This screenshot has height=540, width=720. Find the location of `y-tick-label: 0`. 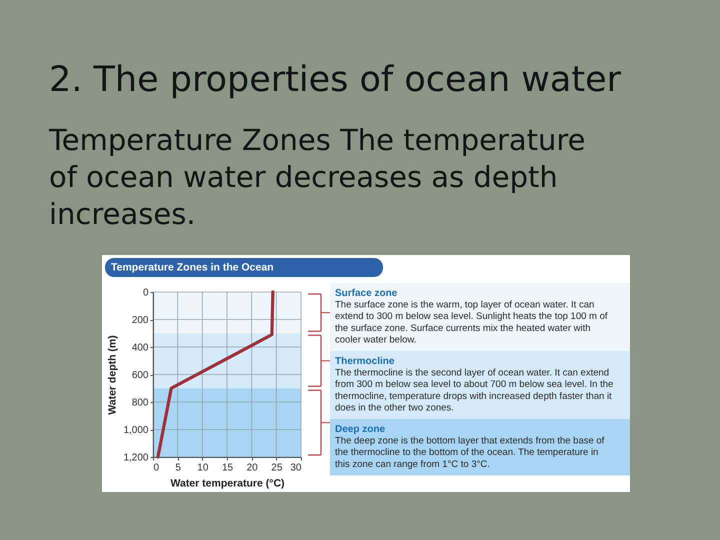

y-tick-label: 0 is located at coordinates (145, 293).